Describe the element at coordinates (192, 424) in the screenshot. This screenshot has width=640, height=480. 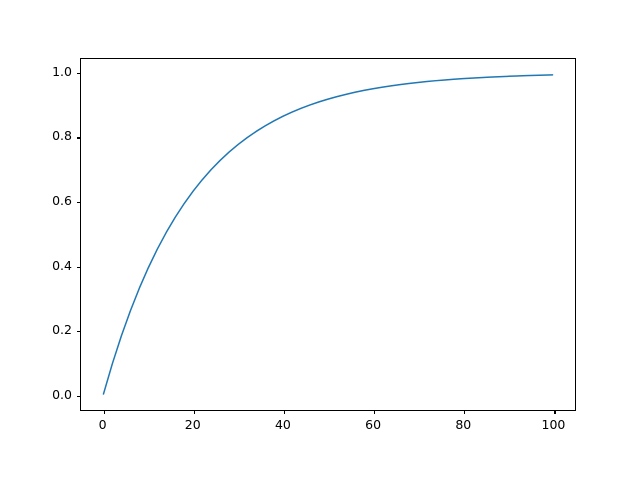
I see `x-tick-label: 20` at that location.